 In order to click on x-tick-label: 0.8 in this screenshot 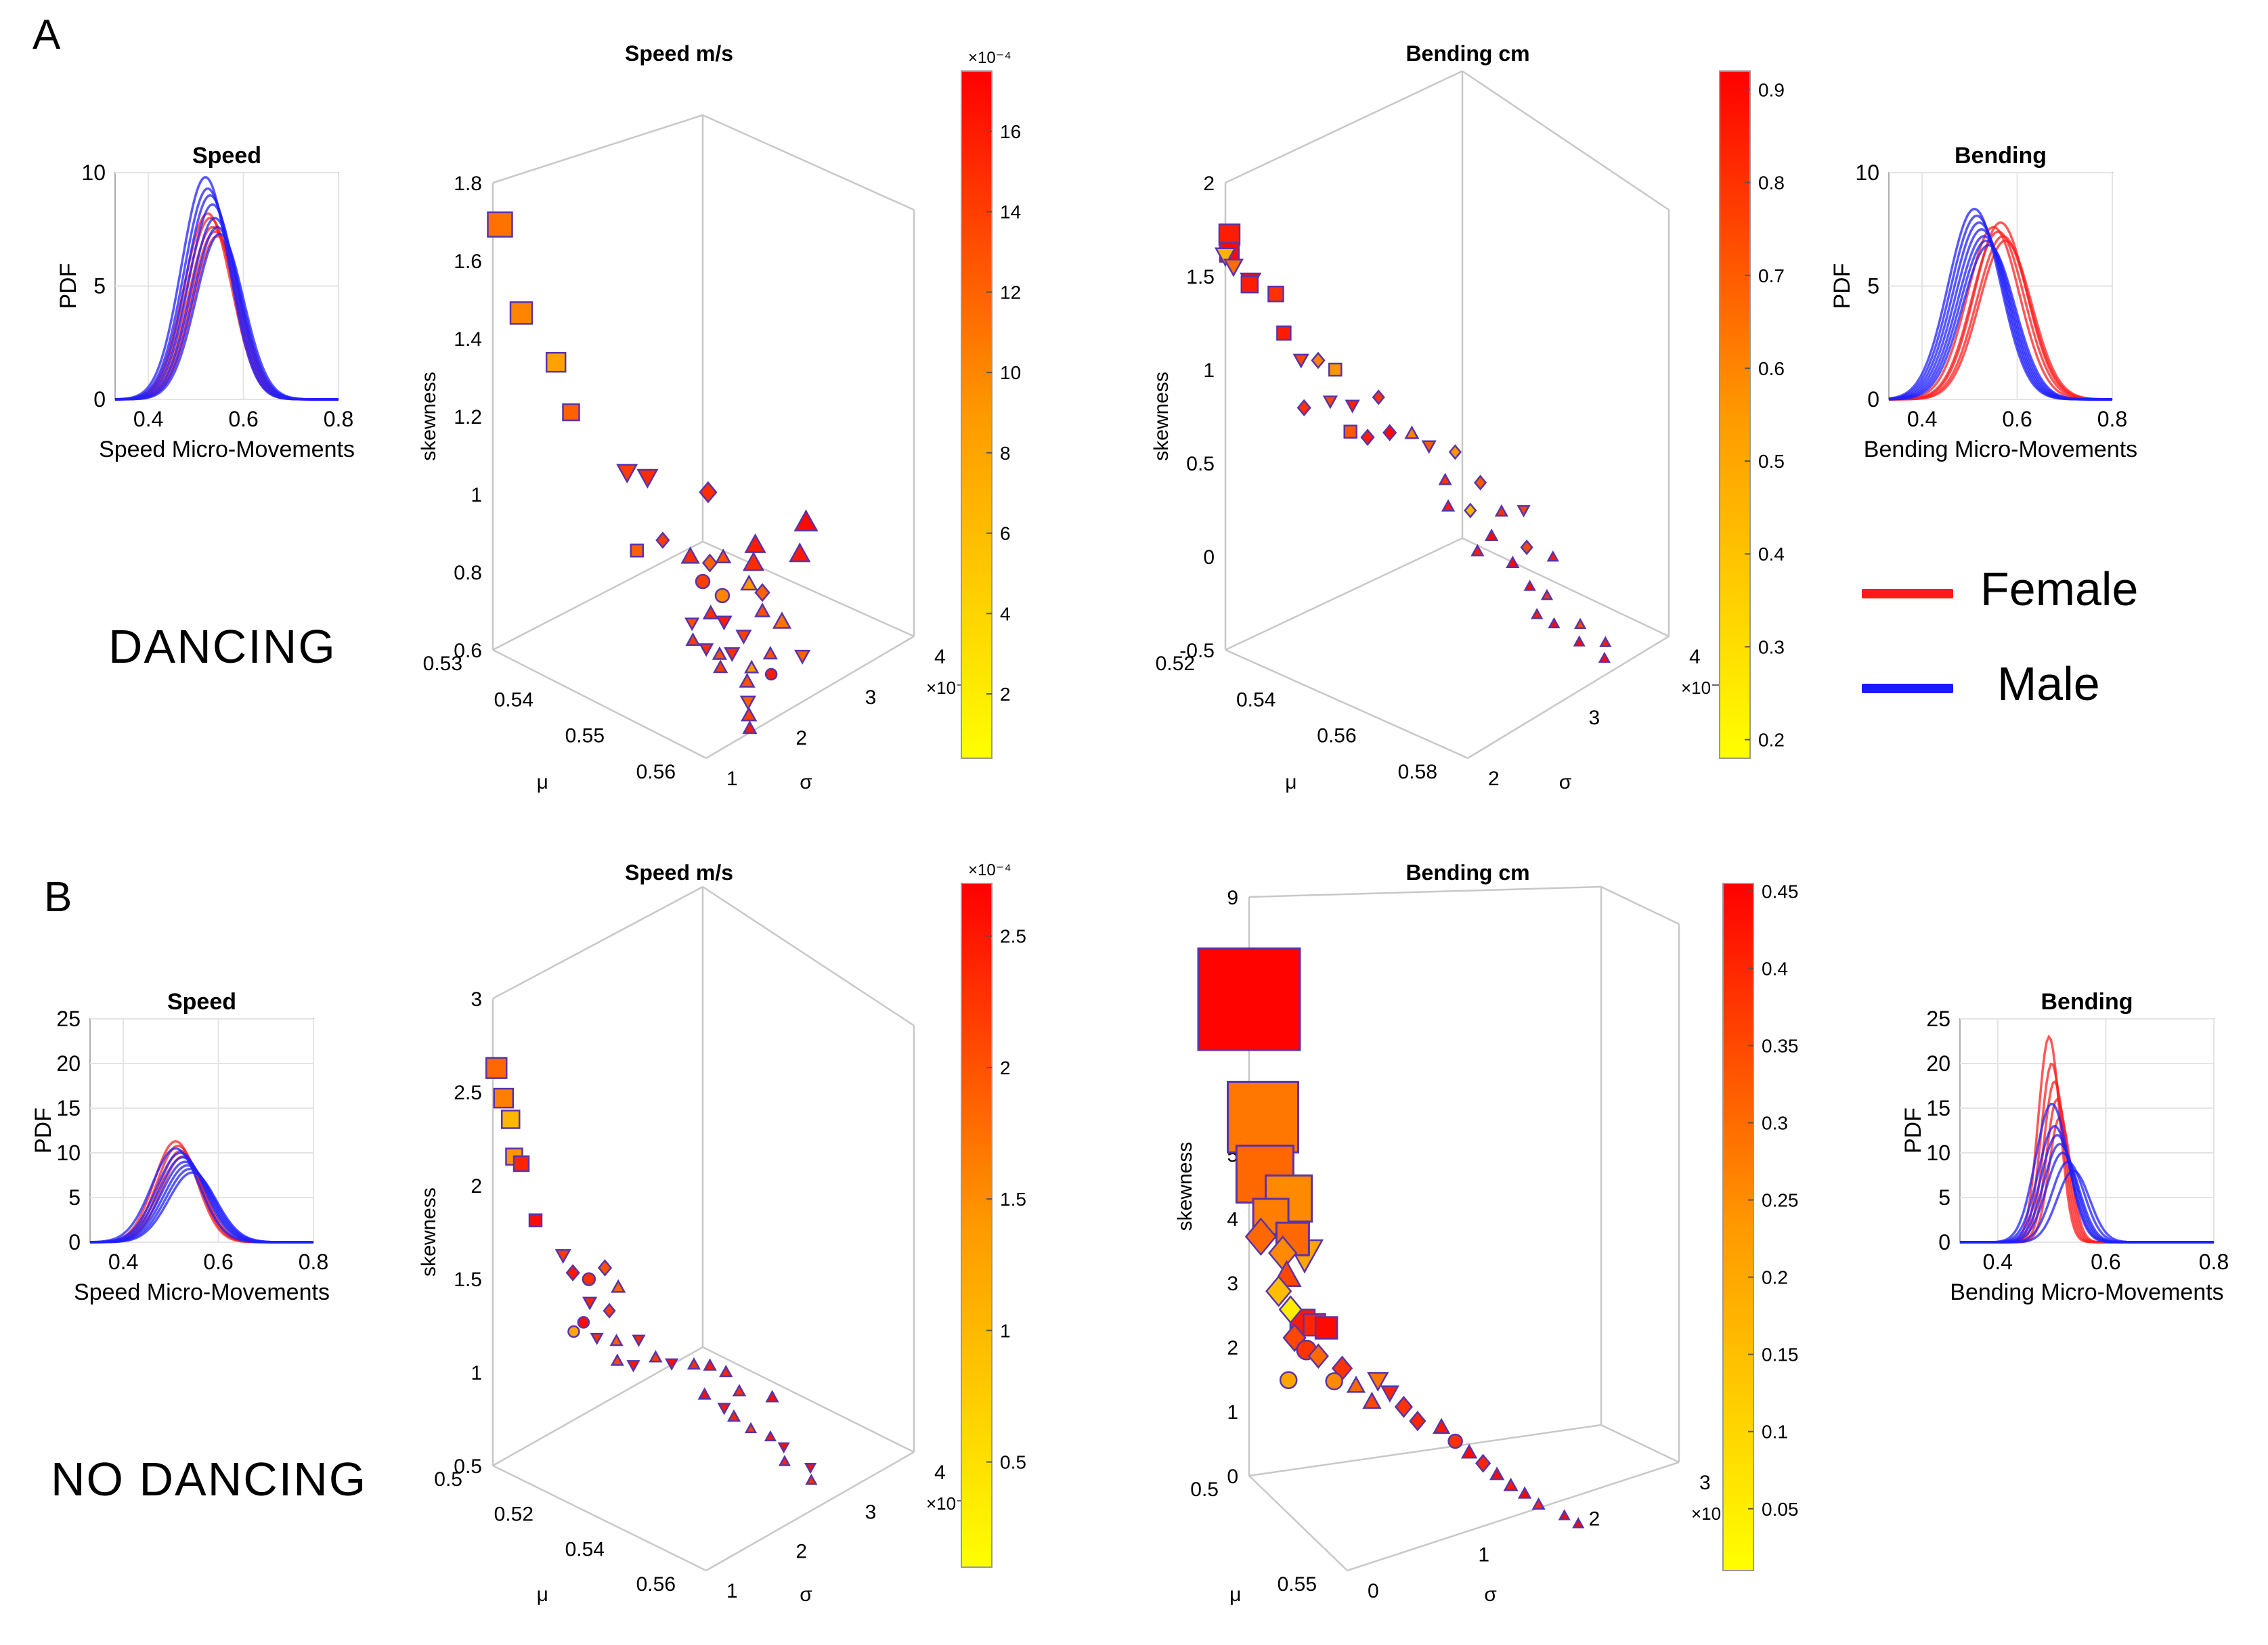, I will do `click(338, 419)`.